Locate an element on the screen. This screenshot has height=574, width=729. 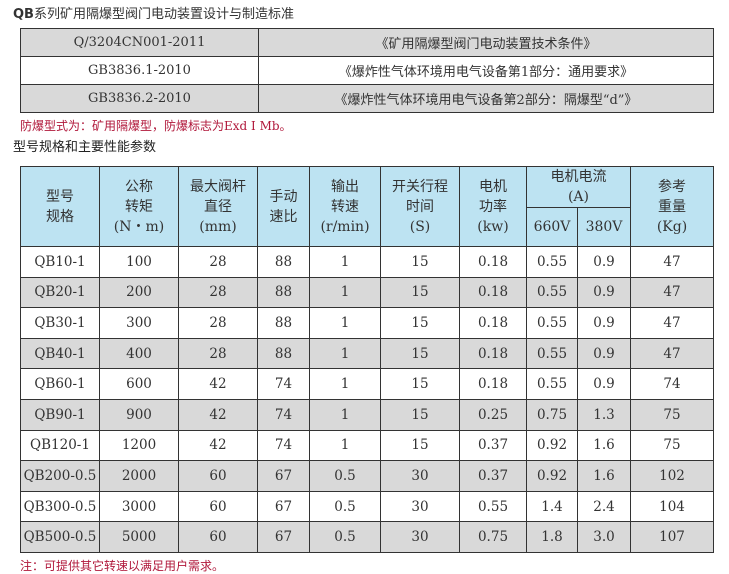
header-line: 速比 is located at coordinates (283, 216).